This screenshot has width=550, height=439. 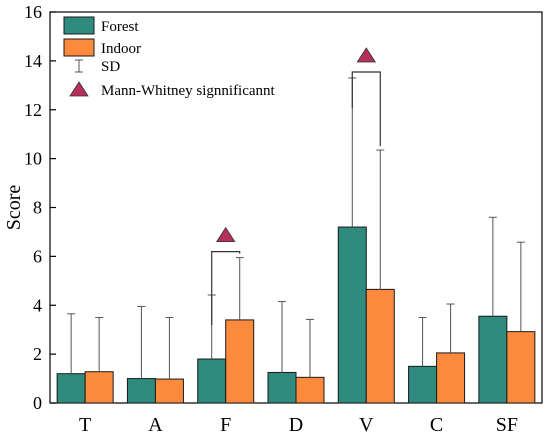 What do you see at coordinates (366, 55) in the screenshot?
I see `significance-triangle-V` at bounding box center [366, 55].